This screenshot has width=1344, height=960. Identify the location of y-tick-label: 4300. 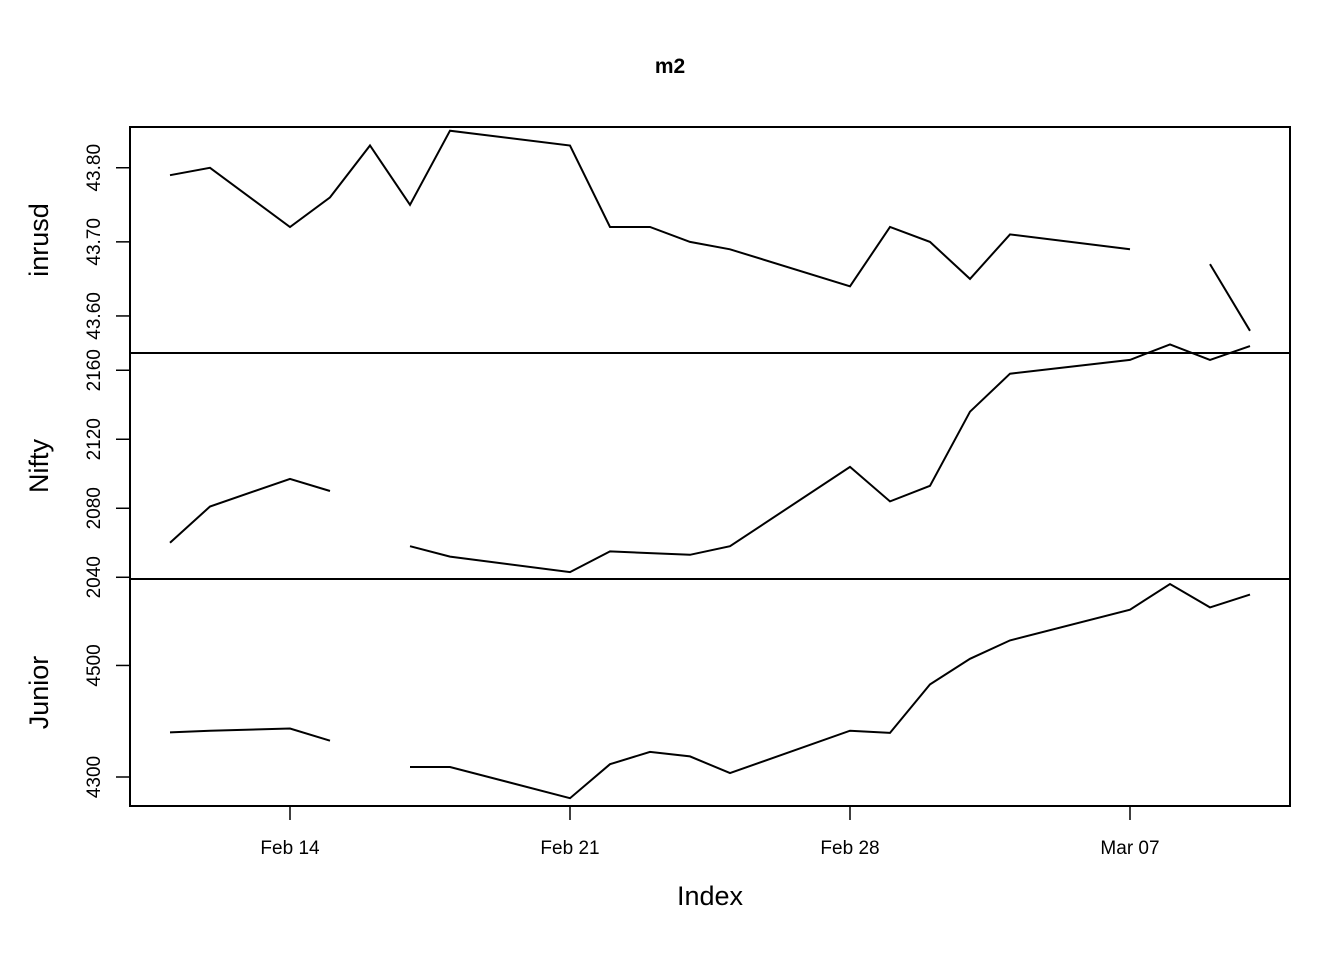
(94, 777).